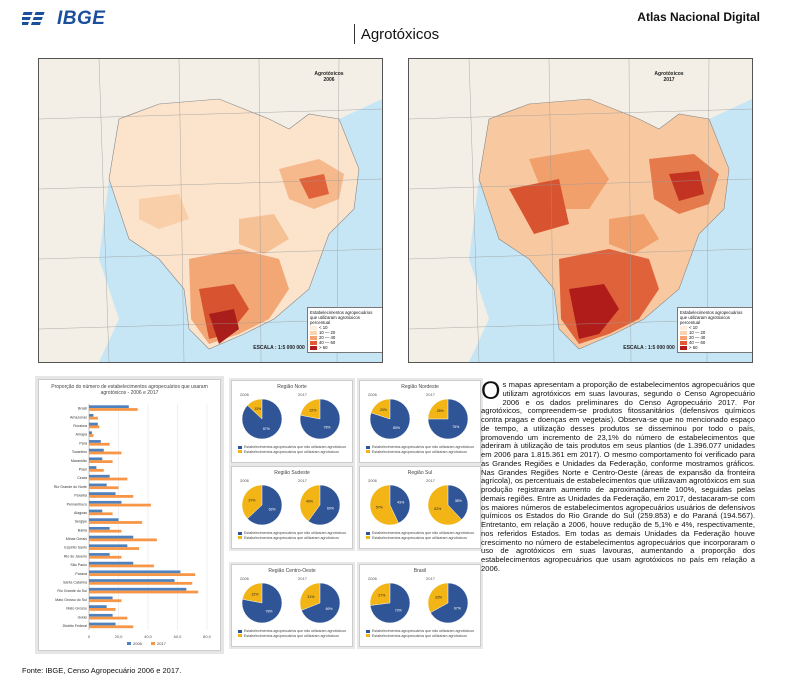 The image size is (800, 686). I want to click on map-2017-title: Agrotóxicos 2017, so click(669, 77).